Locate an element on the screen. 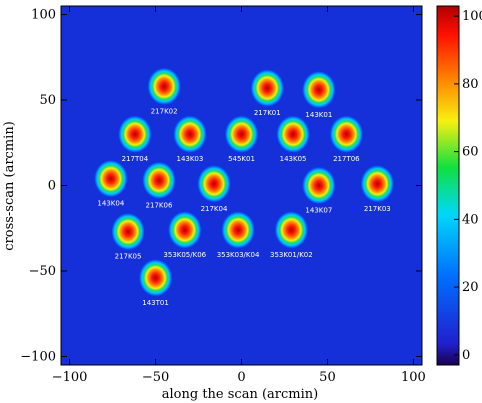 The width and height of the screenshot is (482, 403). colorbar-tick-label: 40 is located at coordinates (470, 219).